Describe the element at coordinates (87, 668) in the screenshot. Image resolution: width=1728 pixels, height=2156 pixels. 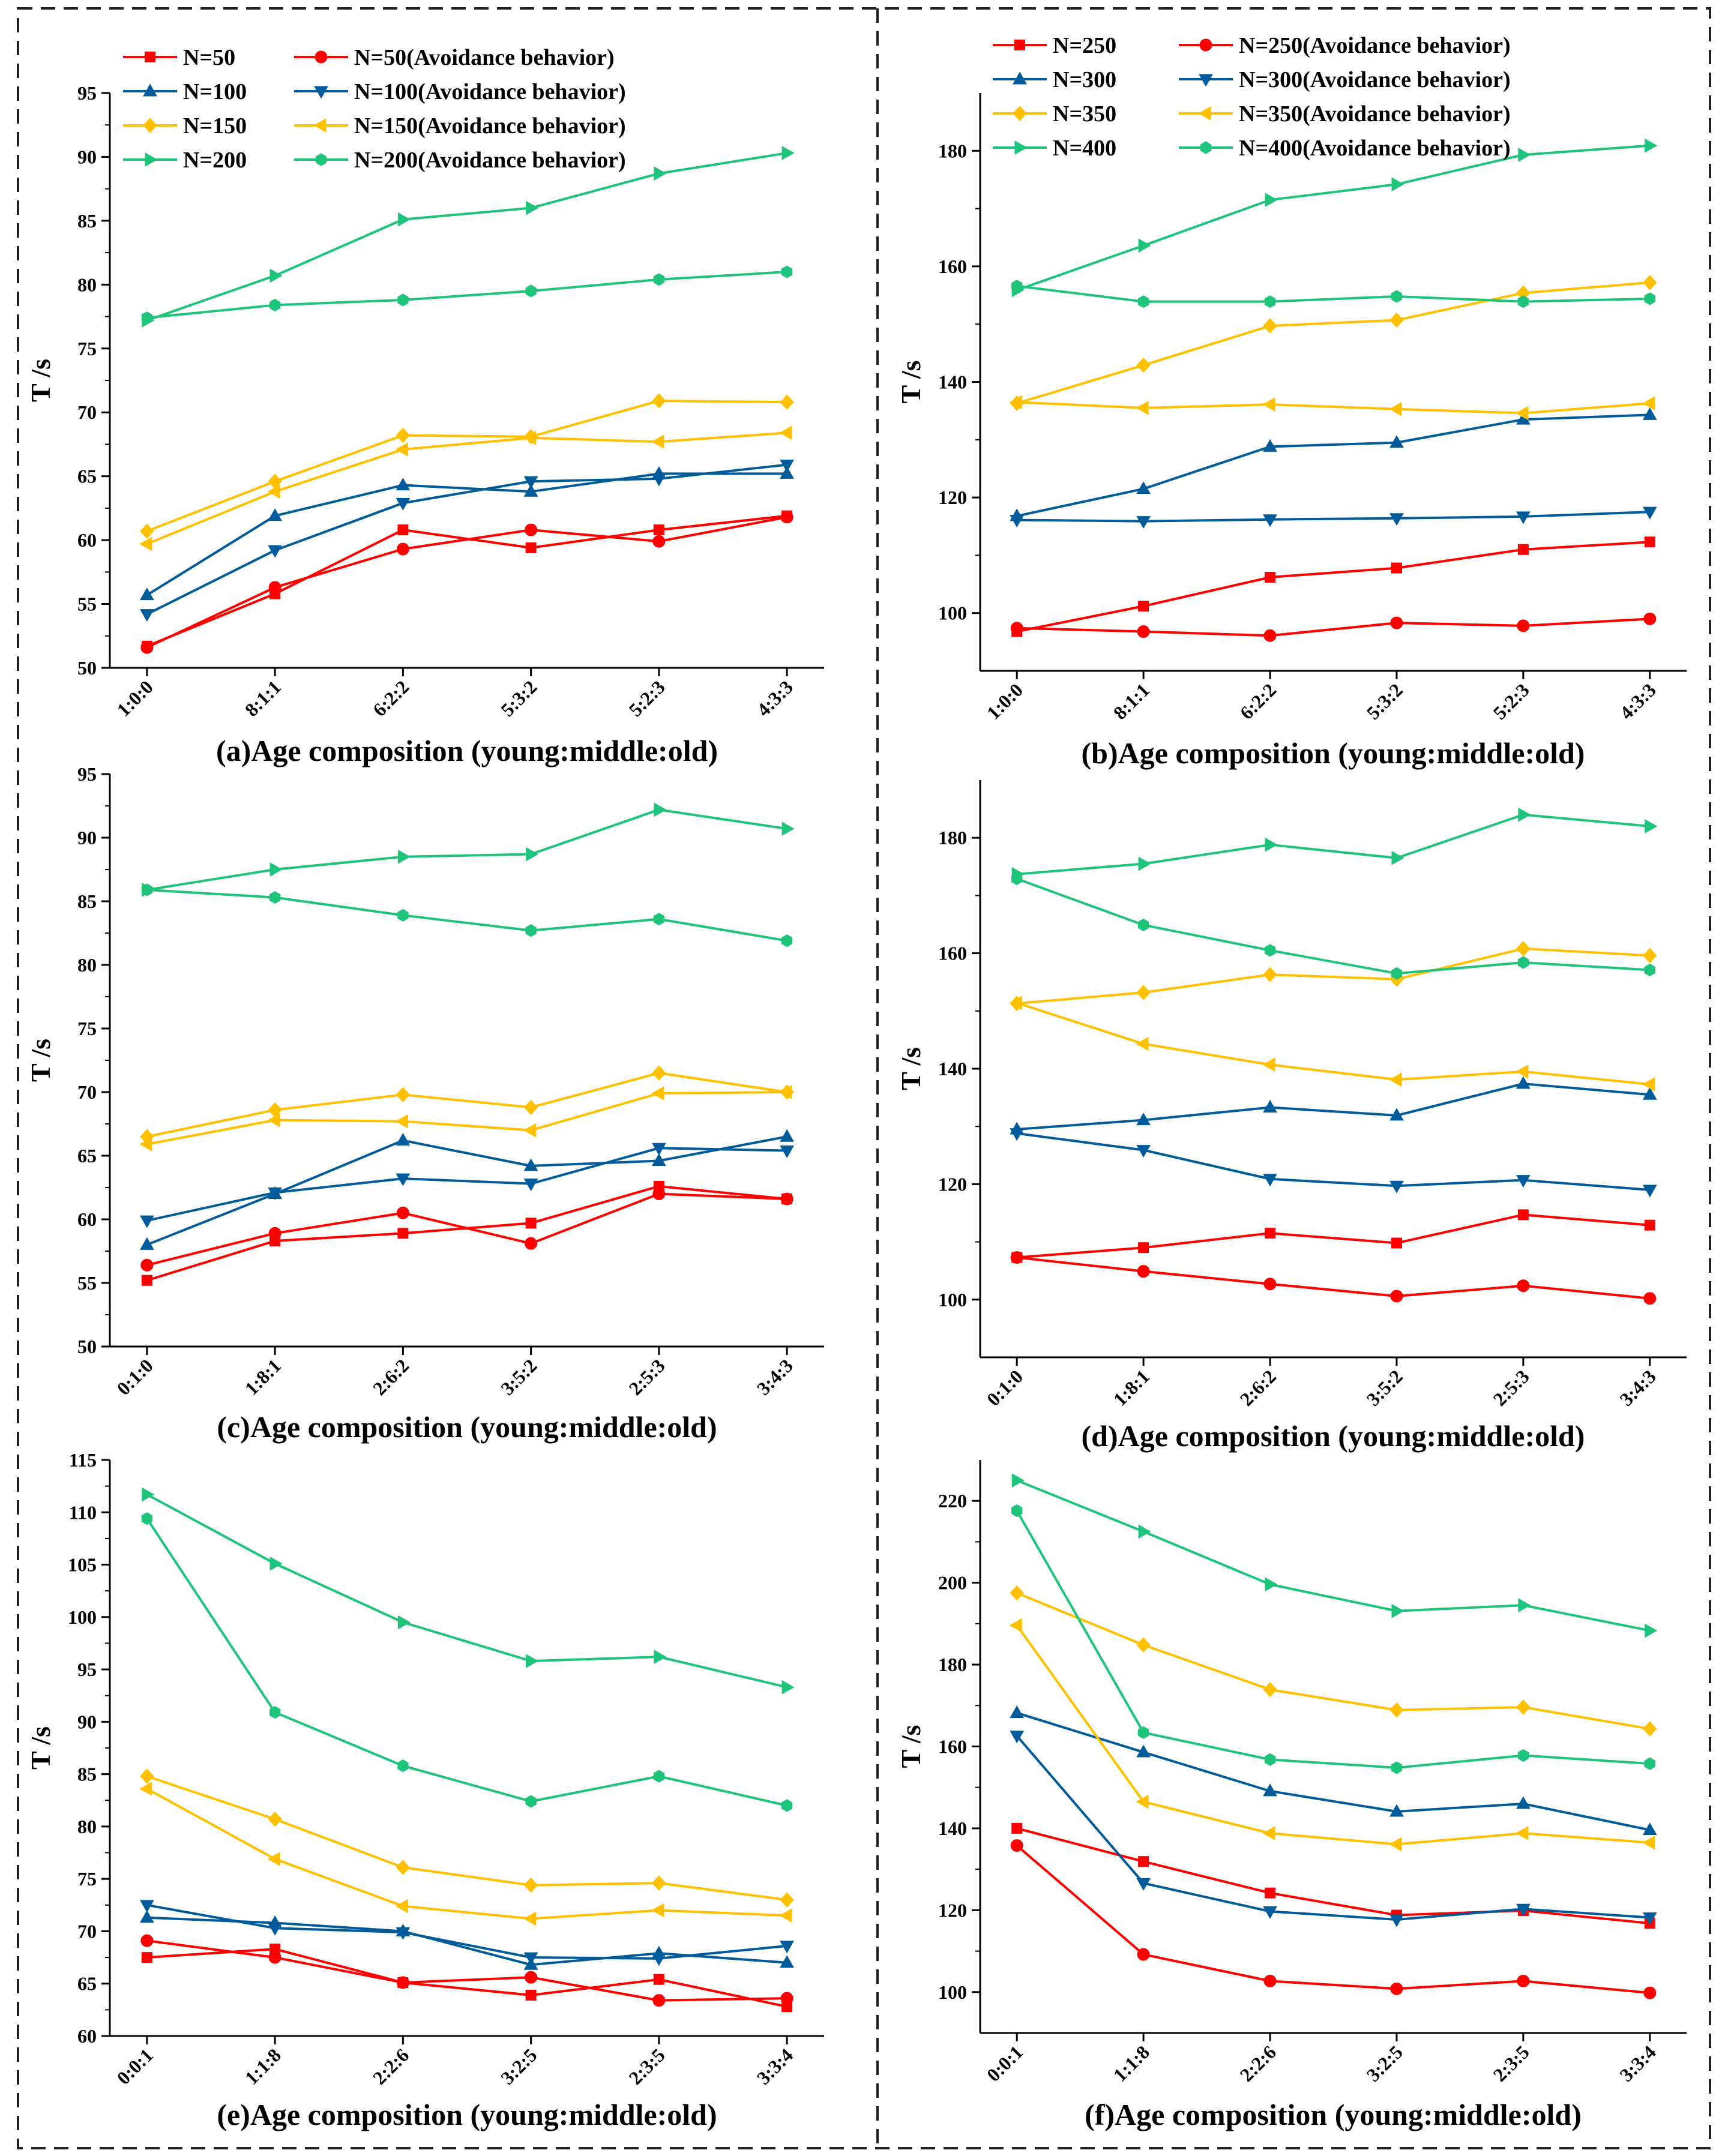
I see `y-tick-label: 50` at that location.